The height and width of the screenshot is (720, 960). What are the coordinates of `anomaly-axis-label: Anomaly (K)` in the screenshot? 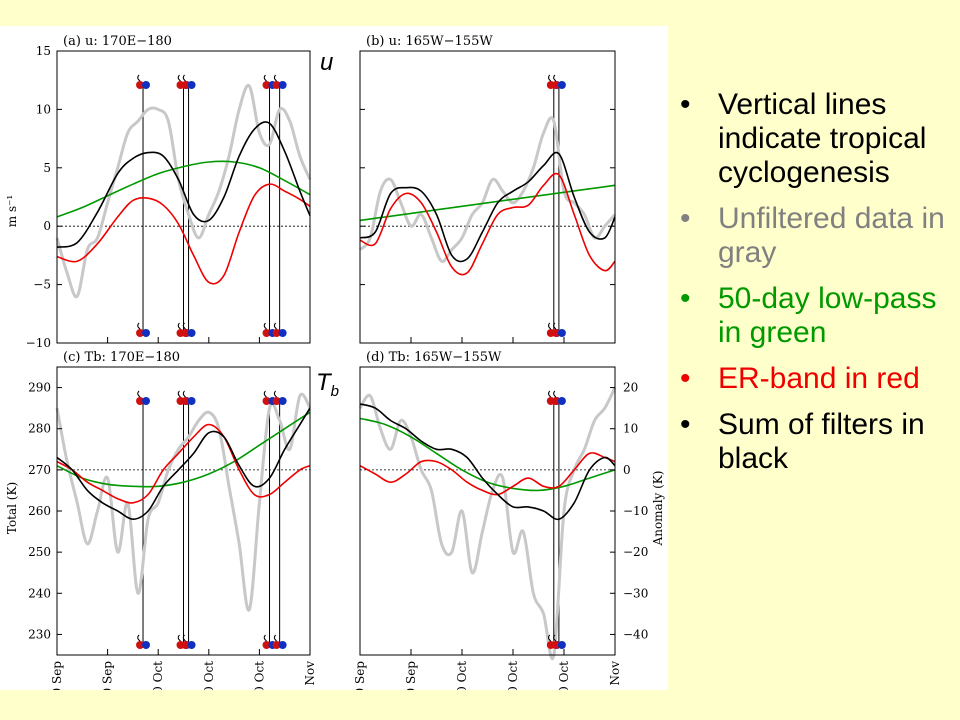 It's located at (658, 509).